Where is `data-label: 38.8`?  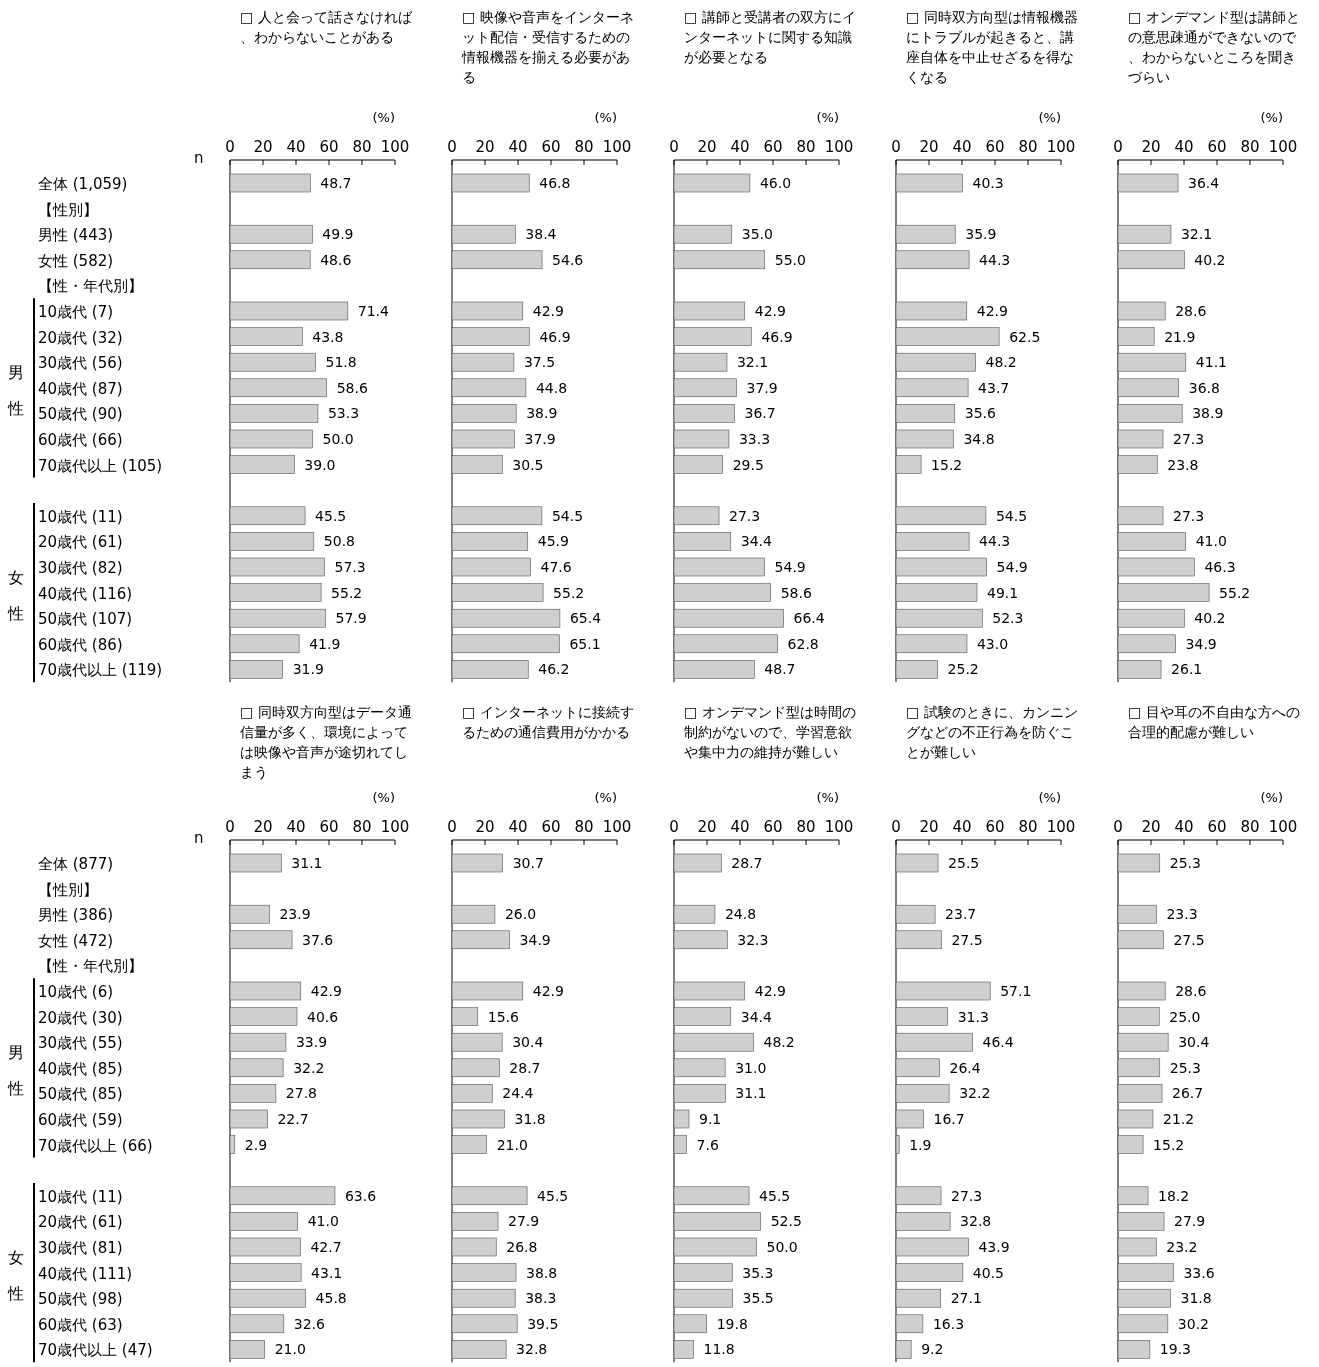
data-label: 38.8 is located at coordinates (542, 1272).